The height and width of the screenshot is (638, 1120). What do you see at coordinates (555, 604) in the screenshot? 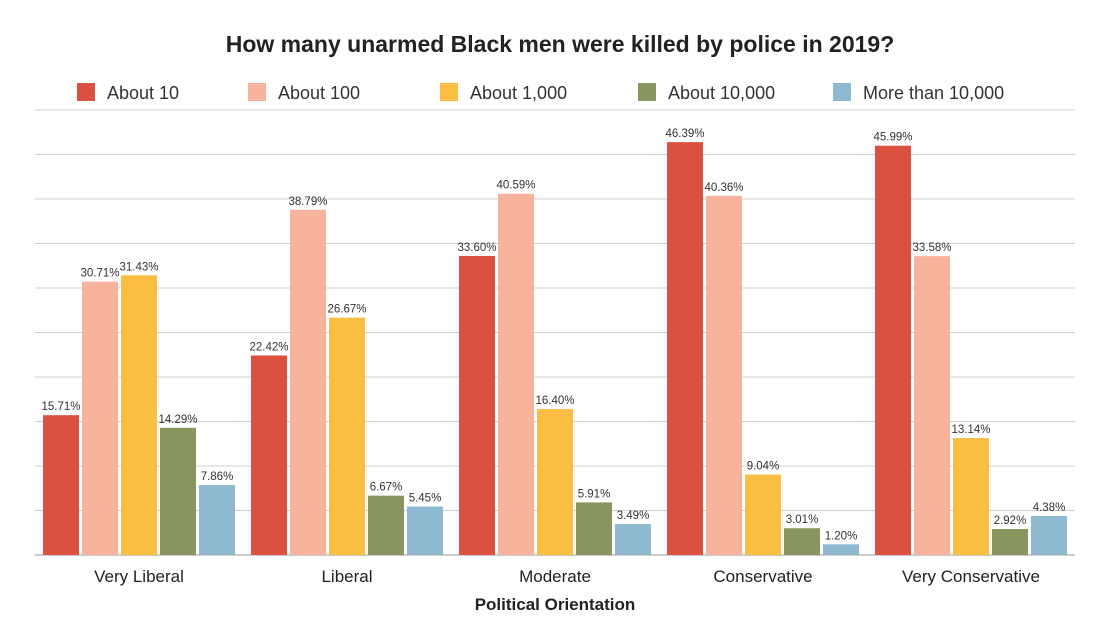
I see `x-axis-label: Political Orientation` at bounding box center [555, 604].